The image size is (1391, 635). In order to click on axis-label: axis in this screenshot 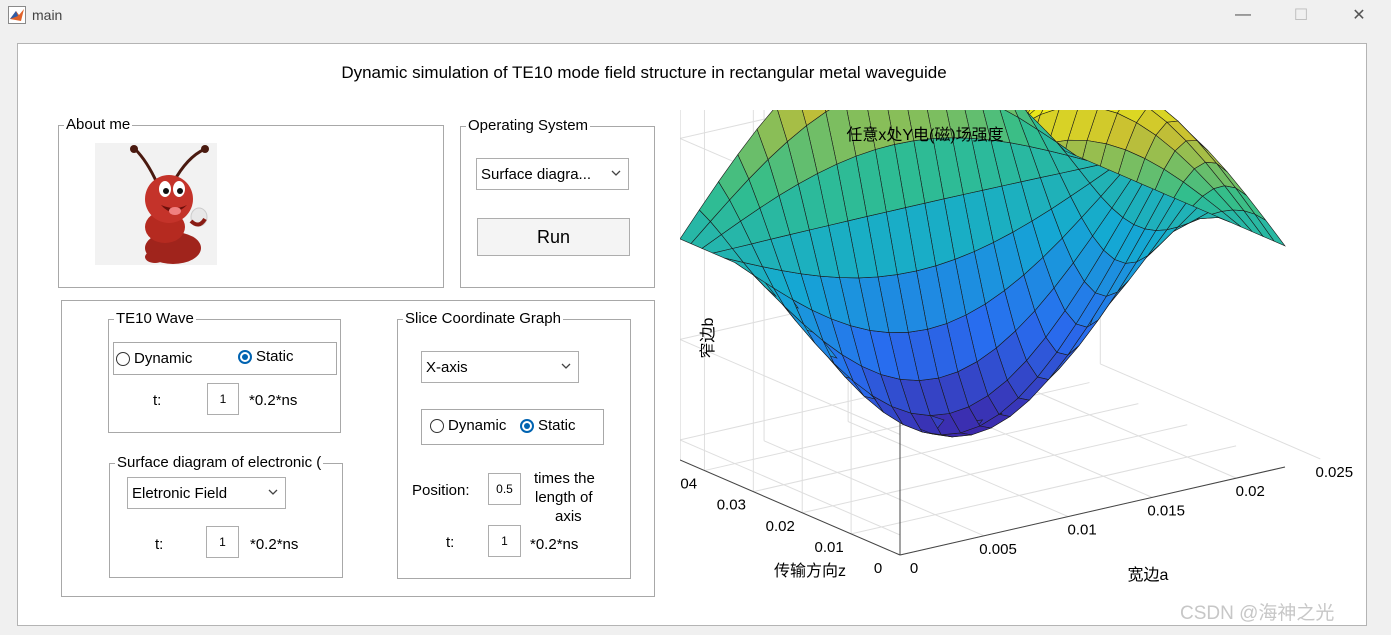, I will do `click(568, 516)`.